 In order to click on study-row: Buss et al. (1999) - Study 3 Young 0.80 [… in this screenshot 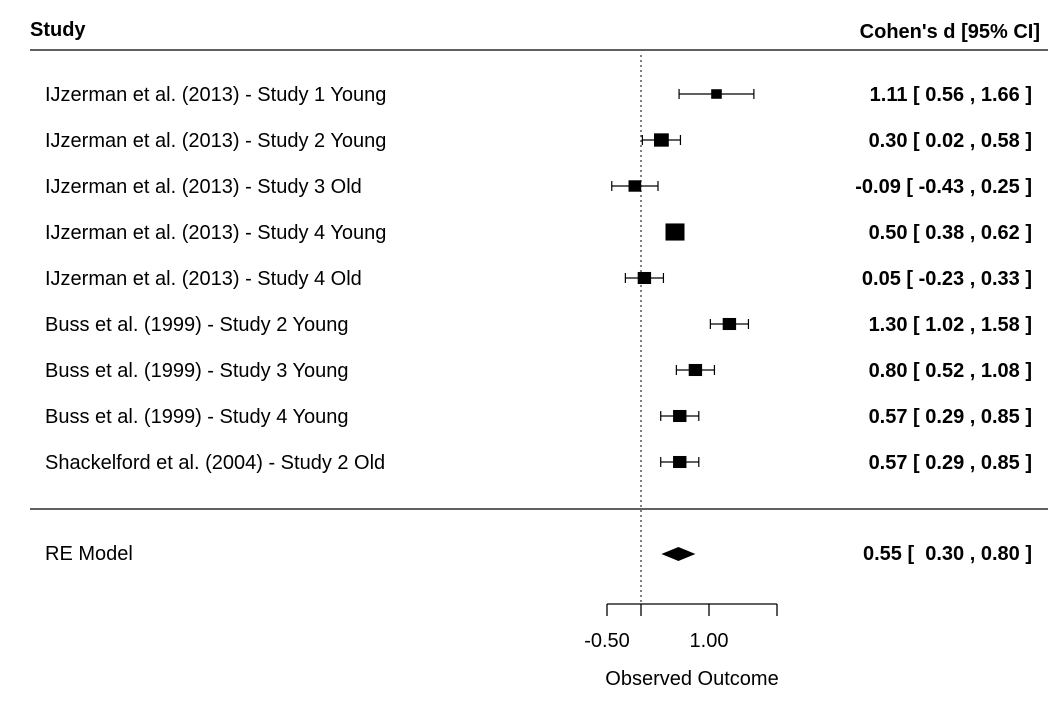, I will do `click(538, 371)`.